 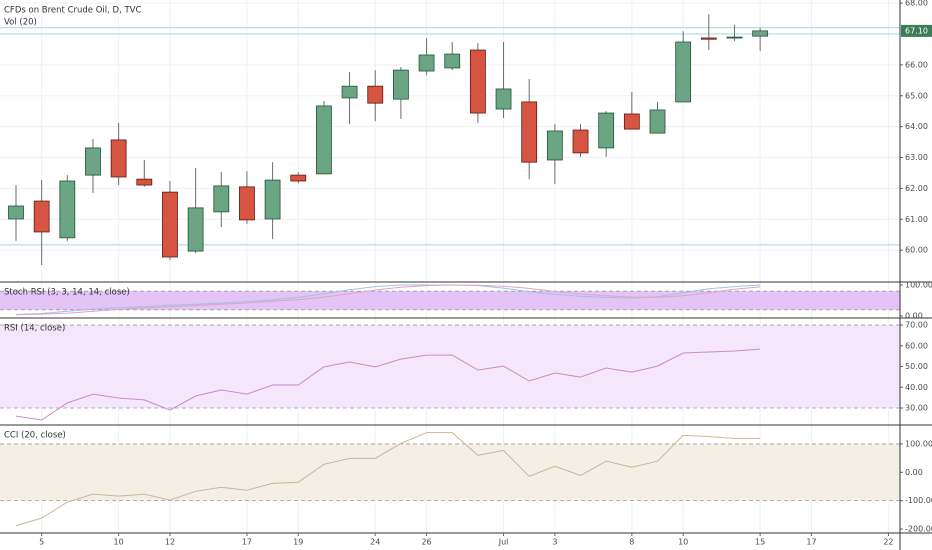 What do you see at coordinates (760, 542) in the screenshot?
I see `x-tick-label: 15` at bounding box center [760, 542].